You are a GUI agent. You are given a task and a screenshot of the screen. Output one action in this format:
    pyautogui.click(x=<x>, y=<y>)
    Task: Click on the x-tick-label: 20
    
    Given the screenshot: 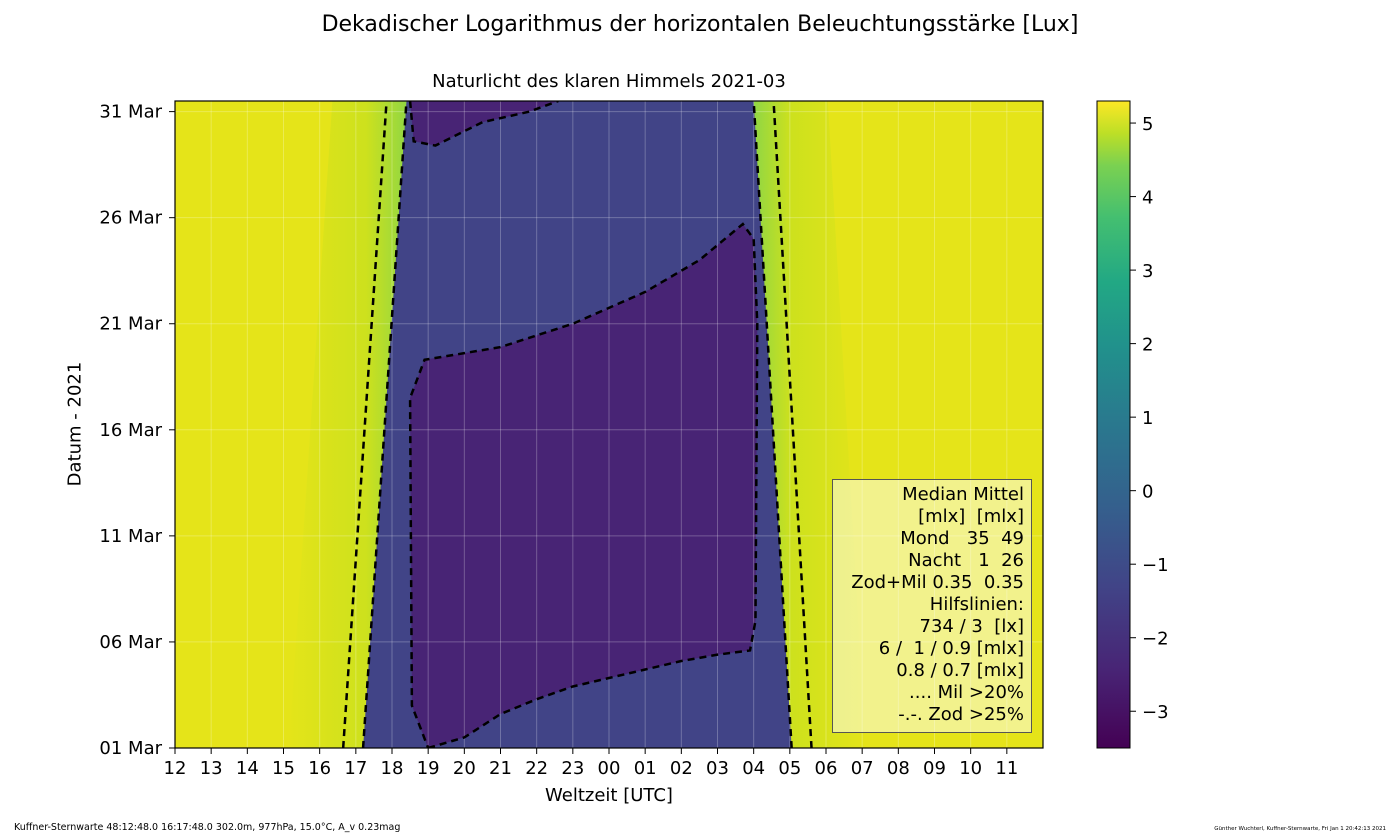 What is the action you would take?
    pyautogui.click(x=464, y=768)
    